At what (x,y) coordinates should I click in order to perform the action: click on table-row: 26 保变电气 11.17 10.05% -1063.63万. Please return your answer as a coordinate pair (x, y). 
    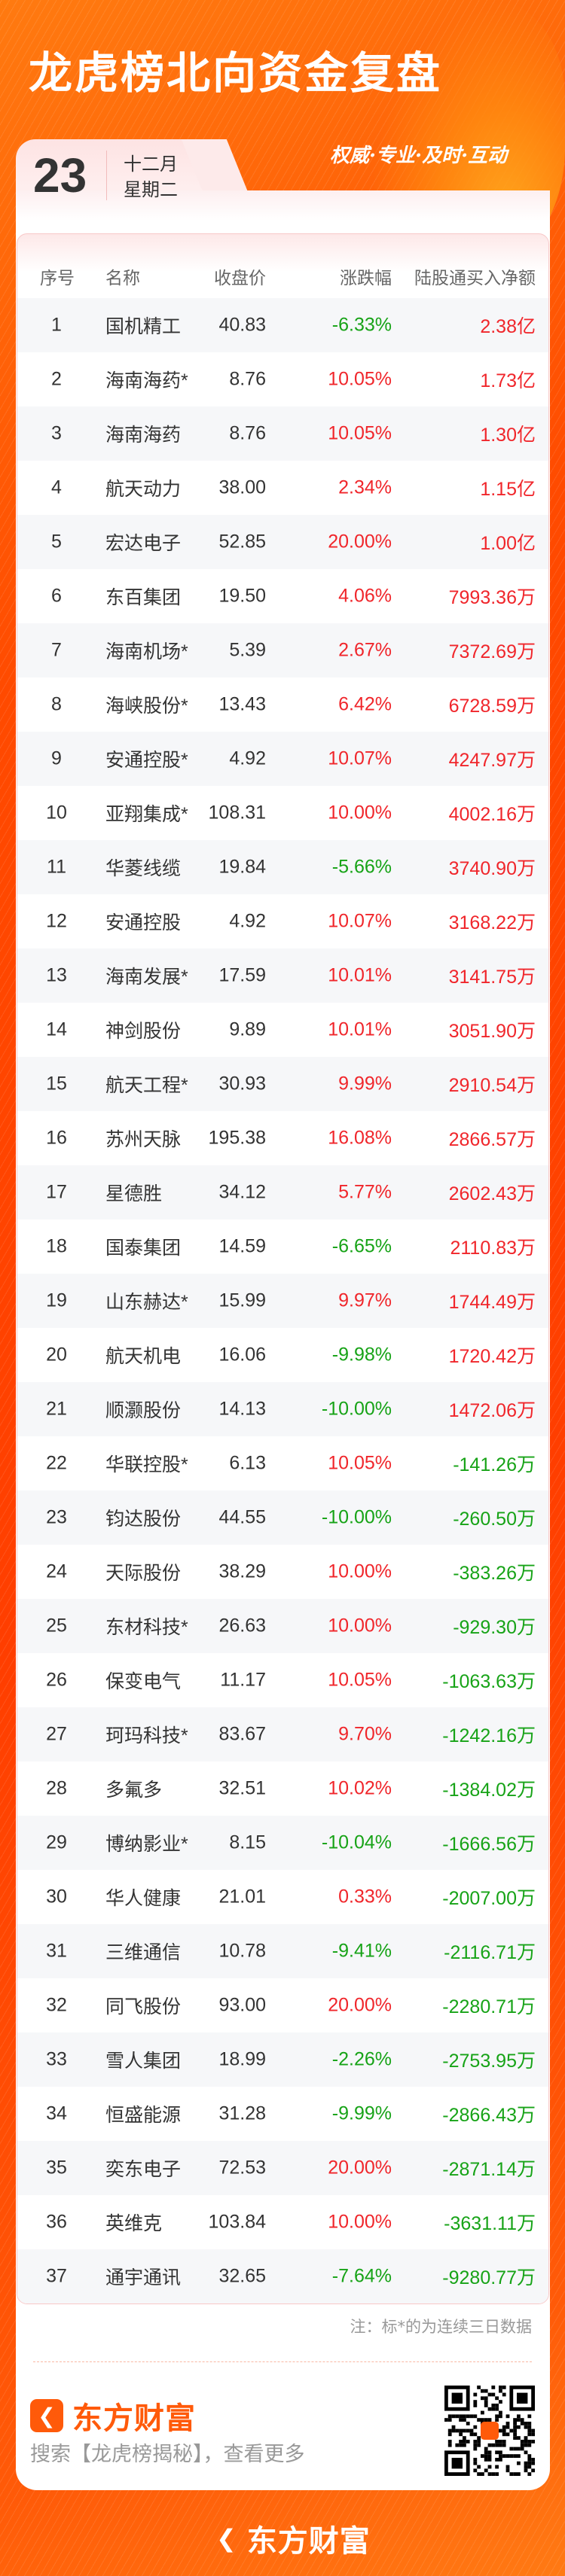
    Looking at the image, I should click on (282, 1680).